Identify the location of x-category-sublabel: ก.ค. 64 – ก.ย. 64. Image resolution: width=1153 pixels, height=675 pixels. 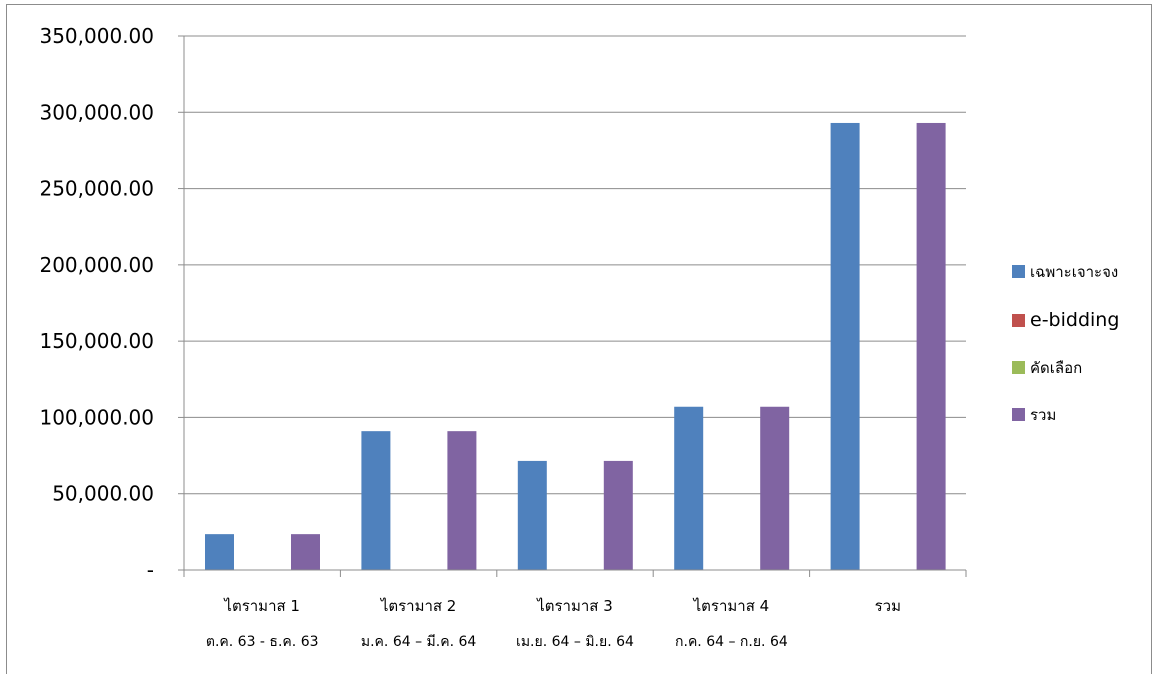
(731, 642).